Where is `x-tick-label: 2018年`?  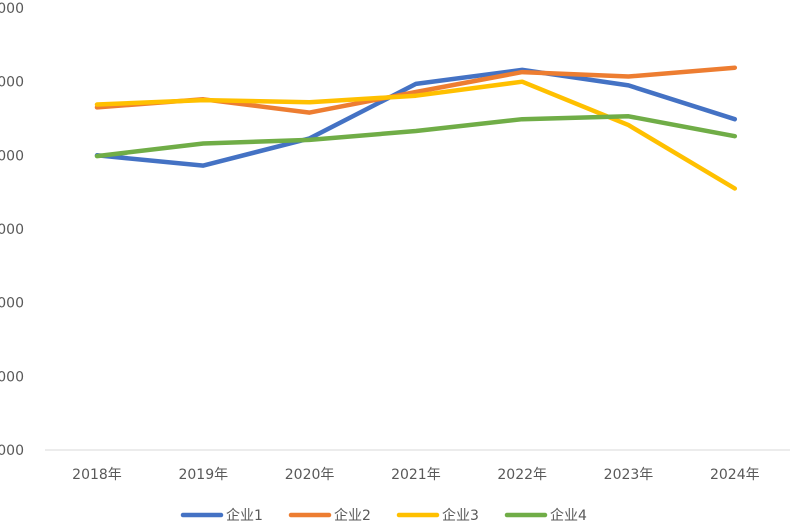 x-tick-label: 2018年 is located at coordinates (97, 475).